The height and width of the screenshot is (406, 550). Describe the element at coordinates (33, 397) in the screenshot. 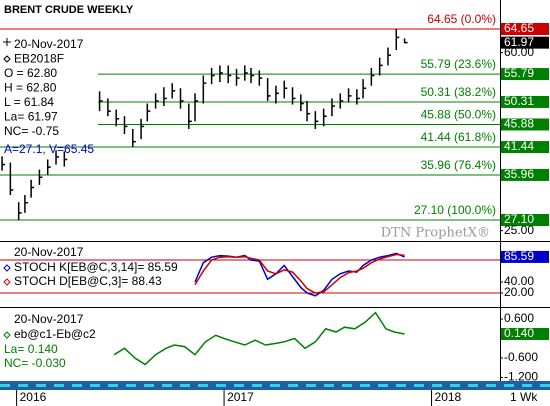

I see `x-tick-label: 2016` at that location.